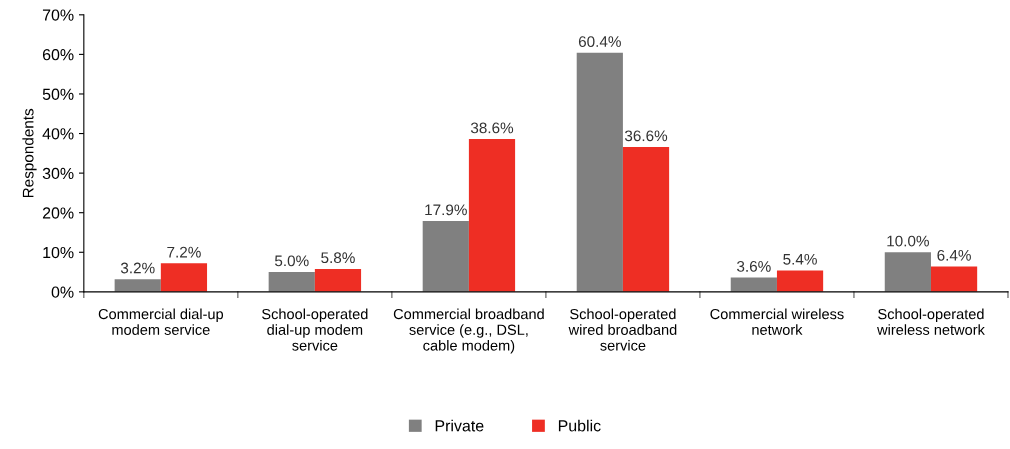  What do you see at coordinates (291, 261) in the screenshot?
I see `data-label: 5.0%` at bounding box center [291, 261].